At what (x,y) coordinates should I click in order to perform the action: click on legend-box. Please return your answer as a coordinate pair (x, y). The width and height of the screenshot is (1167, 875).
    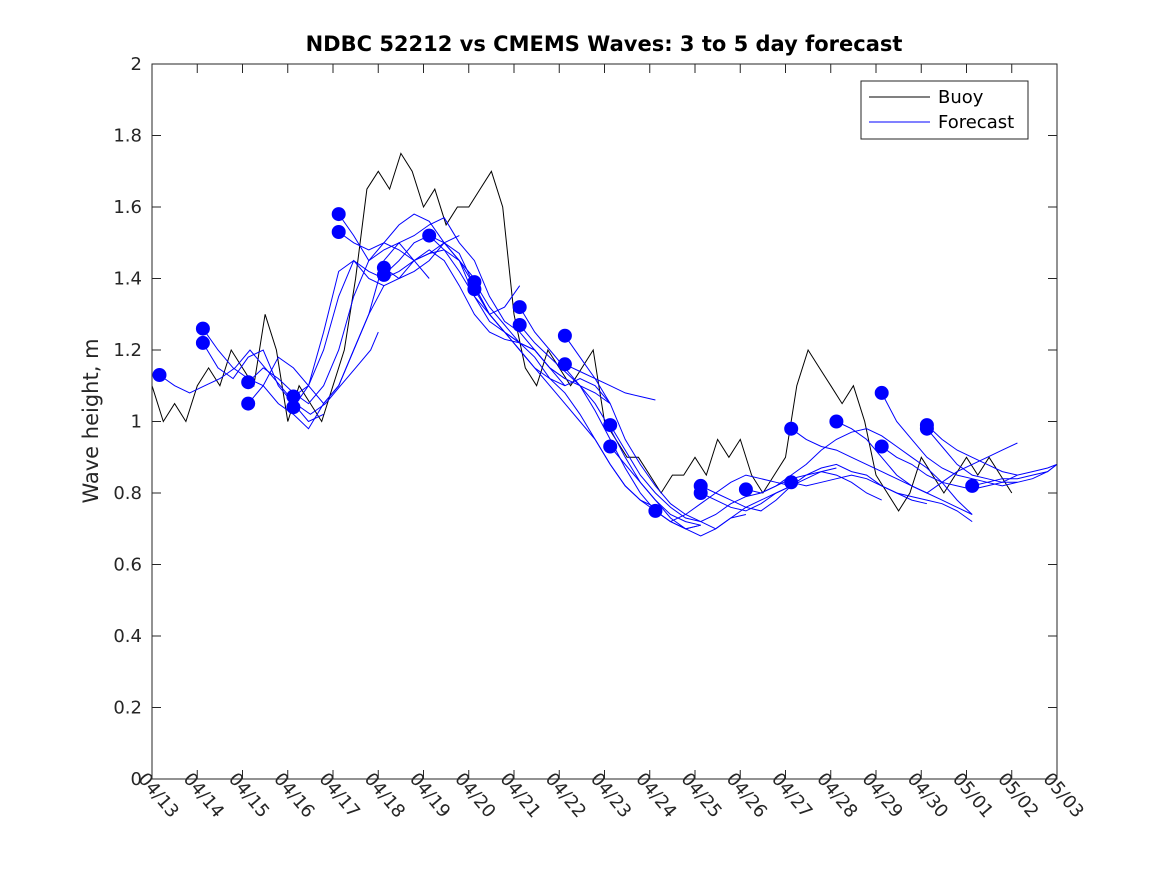
    Looking at the image, I should click on (944, 110).